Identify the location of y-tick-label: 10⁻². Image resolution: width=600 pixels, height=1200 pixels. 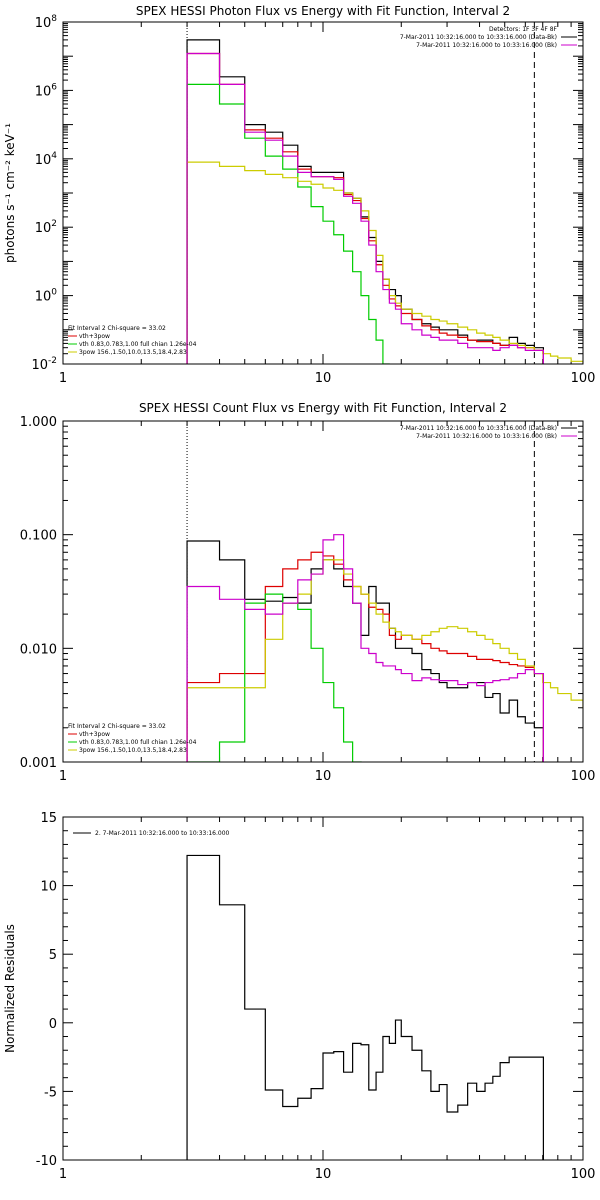
(44, 364).